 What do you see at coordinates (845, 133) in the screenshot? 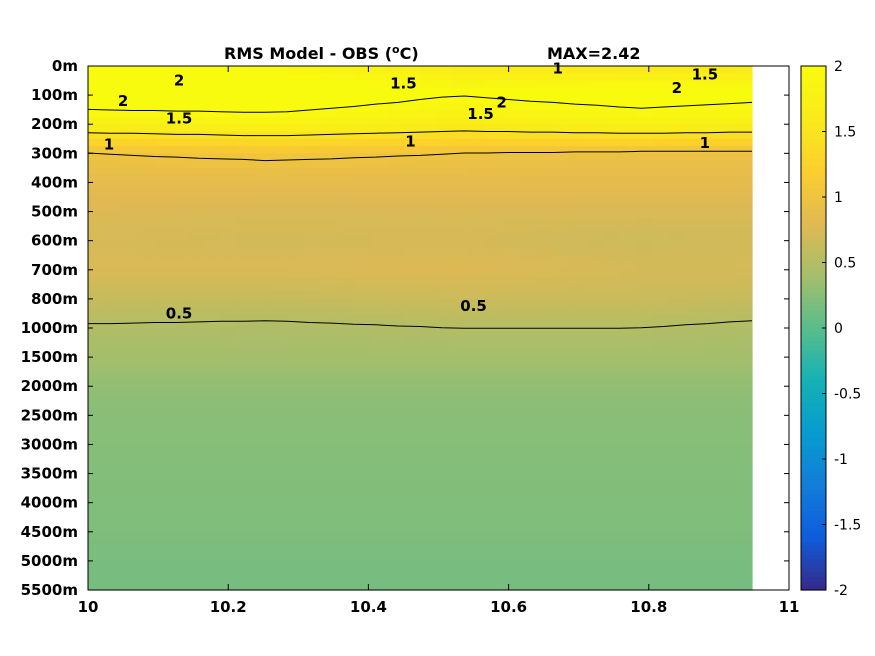
I see `colorbar-tick-label: 1.5` at bounding box center [845, 133].